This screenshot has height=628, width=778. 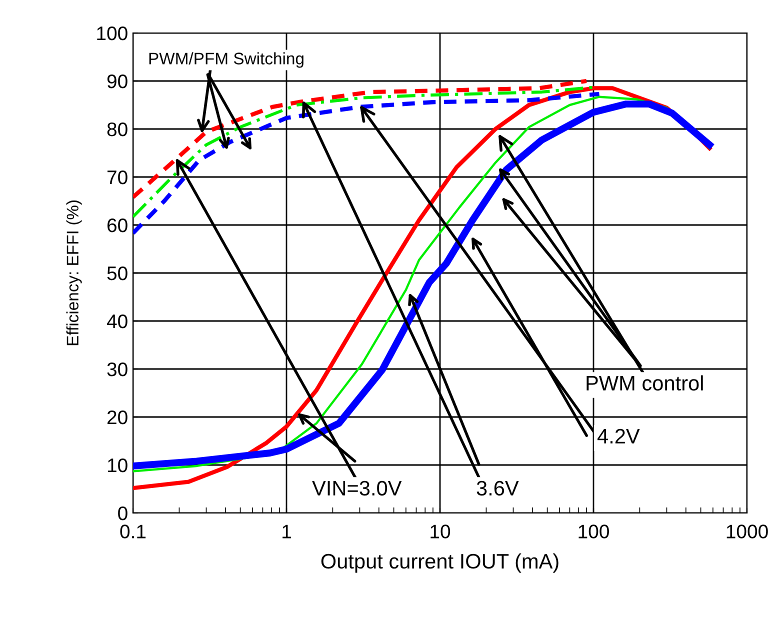 I want to click on y-tick-label: 100, so click(x=112, y=33).